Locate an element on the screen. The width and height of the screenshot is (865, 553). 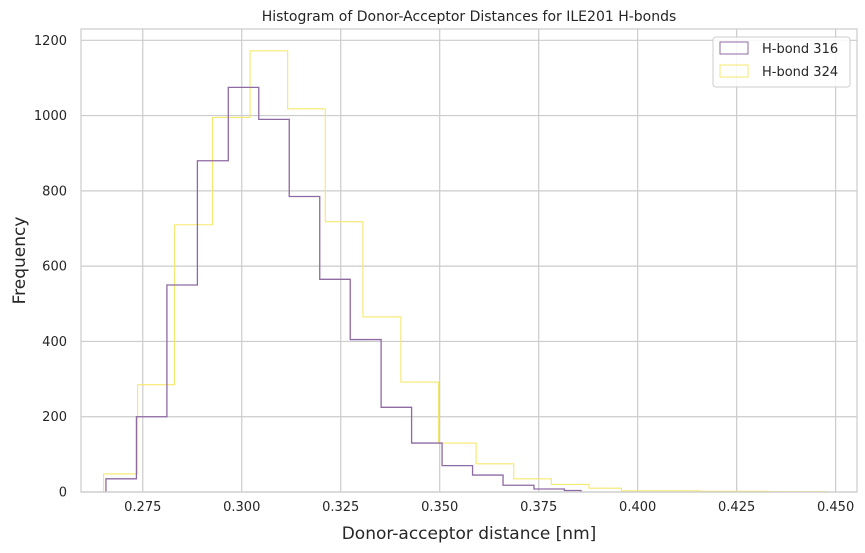
legend-label-hbond-324: H-bond 324 is located at coordinates (800, 72).